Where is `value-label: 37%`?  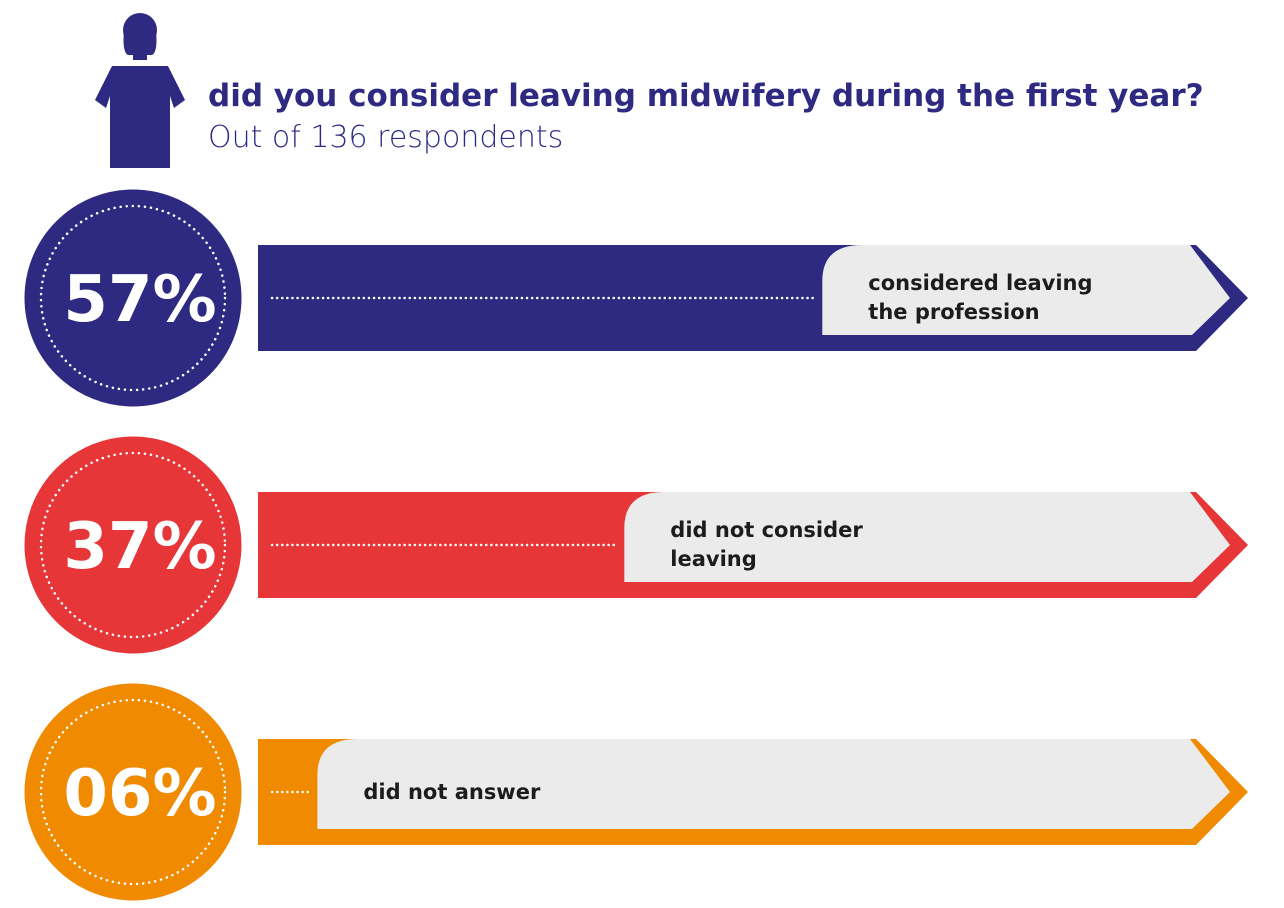
value-label: 37% is located at coordinates (139, 547).